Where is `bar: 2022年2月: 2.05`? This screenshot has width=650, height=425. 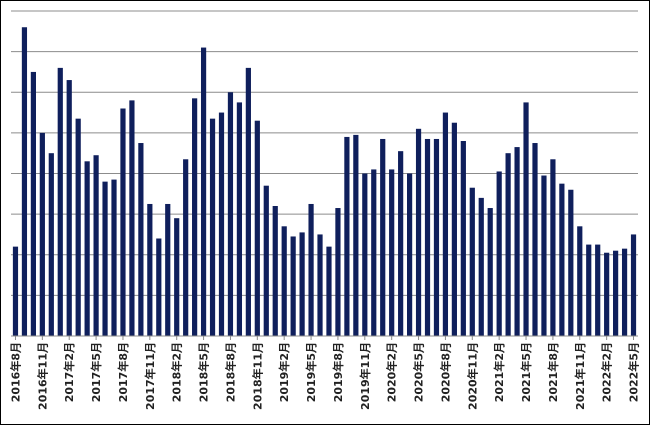
bar: 2022年2月: 2.05 is located at coordinates (607, 294).